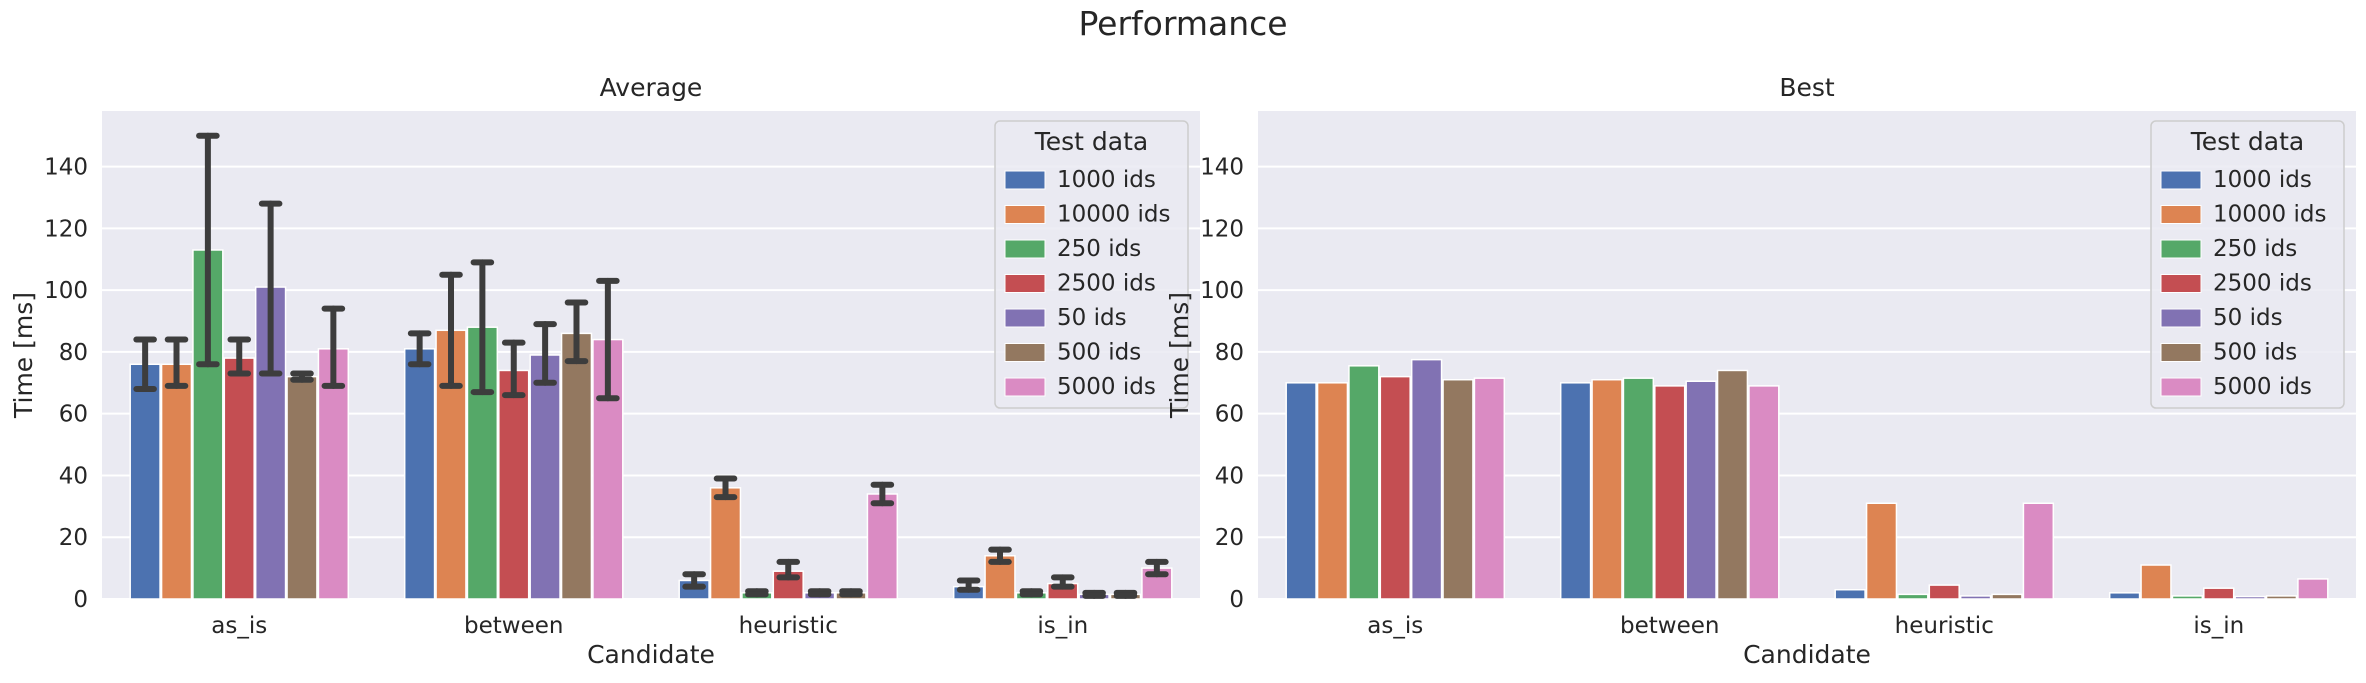  Describe the element at coordinates (2255, 353) in the screenshot. I see `legend-entry: 500 ids` at that location.